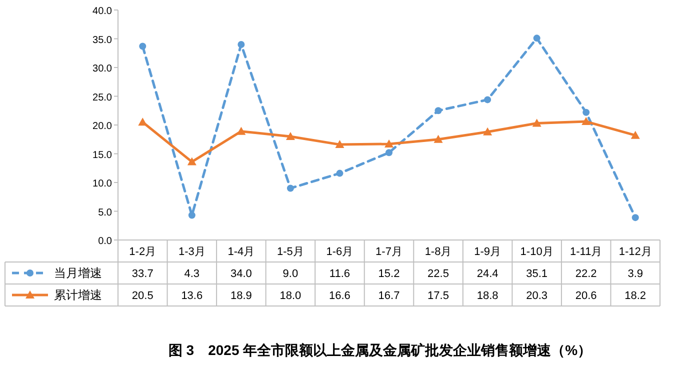 The width and height of the screenshot is (688, 370). I want to click on x-tick-label: 1-6月, so click(340, 252).